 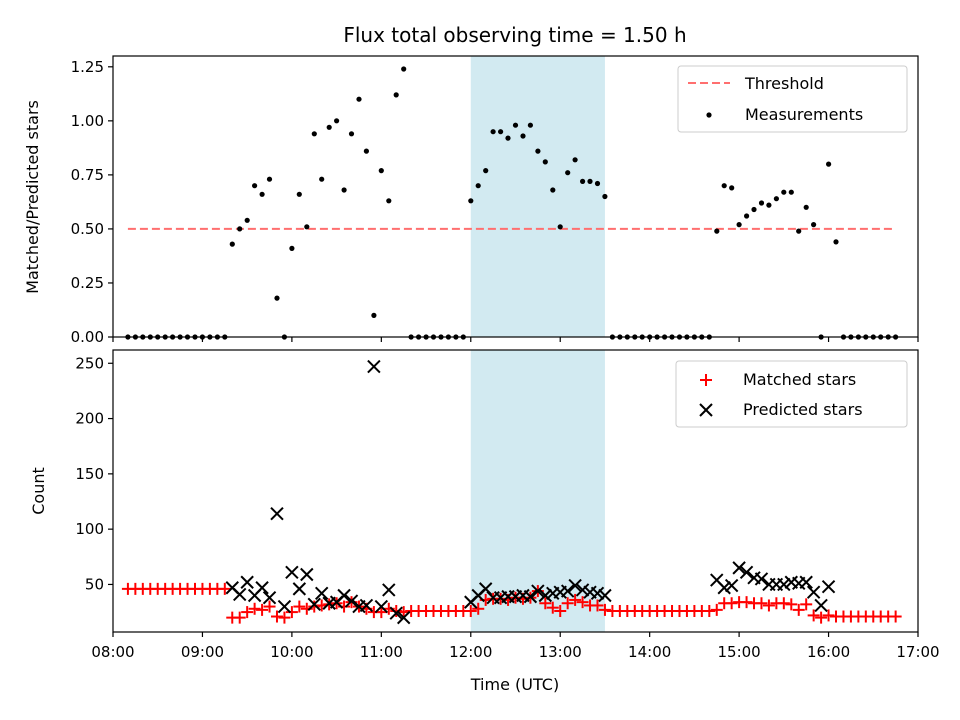 I want to click on legend-matched-label: Matched stars, so click(x=799, y=379).